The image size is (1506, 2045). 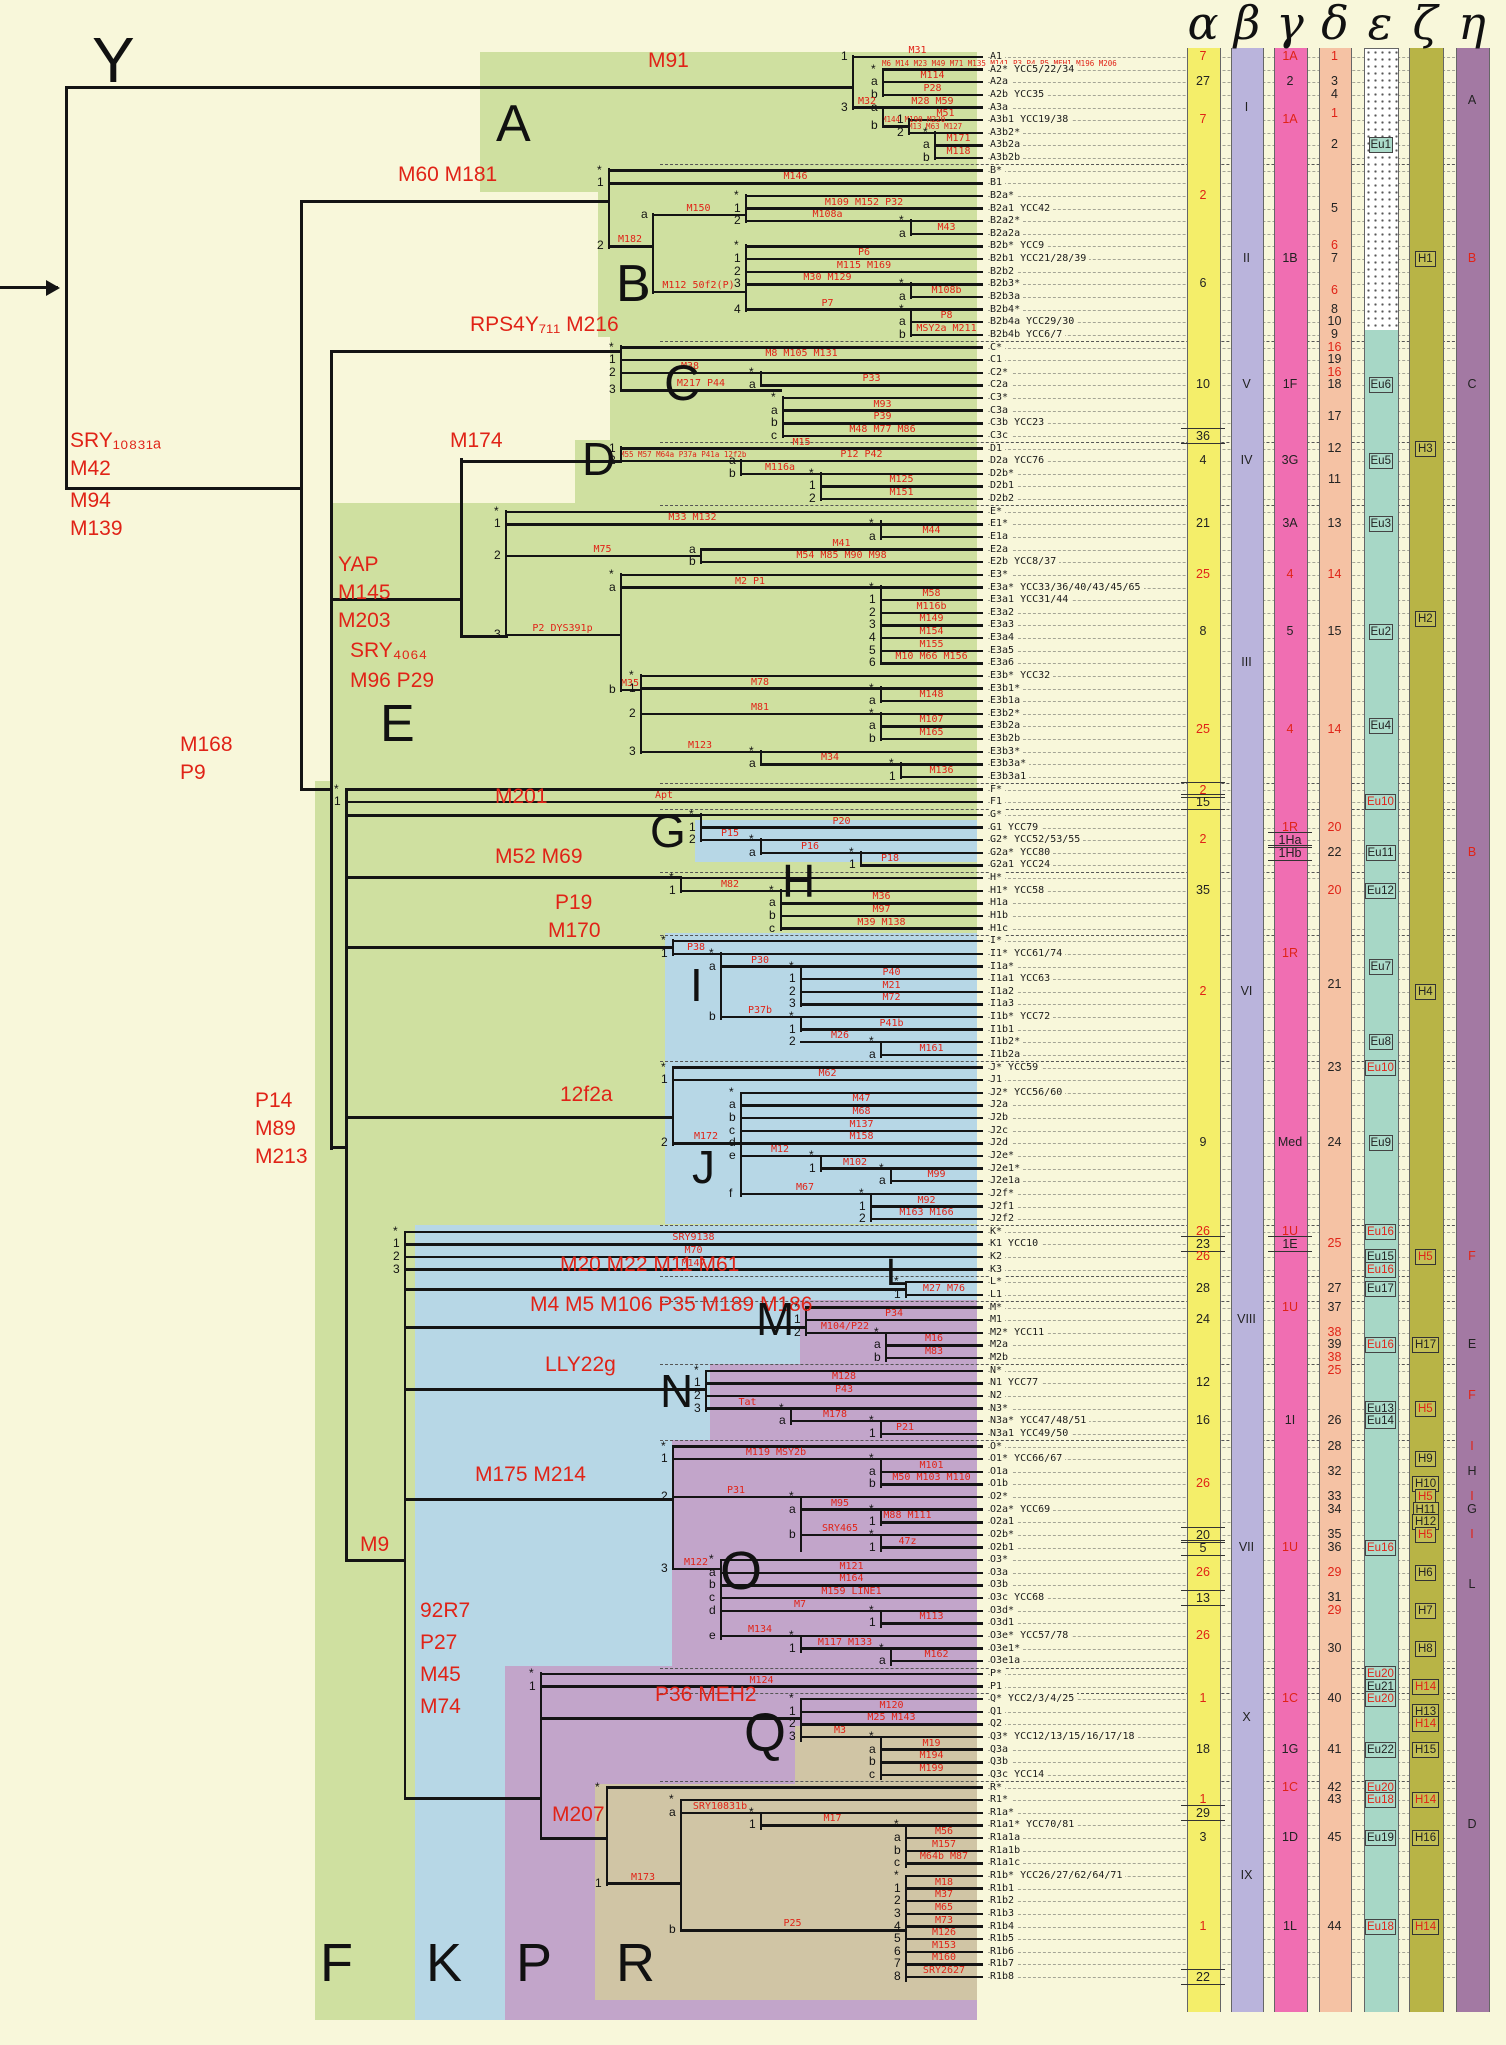 I want to click on leaf-label: D2b1, so click(x=1004, y=486).